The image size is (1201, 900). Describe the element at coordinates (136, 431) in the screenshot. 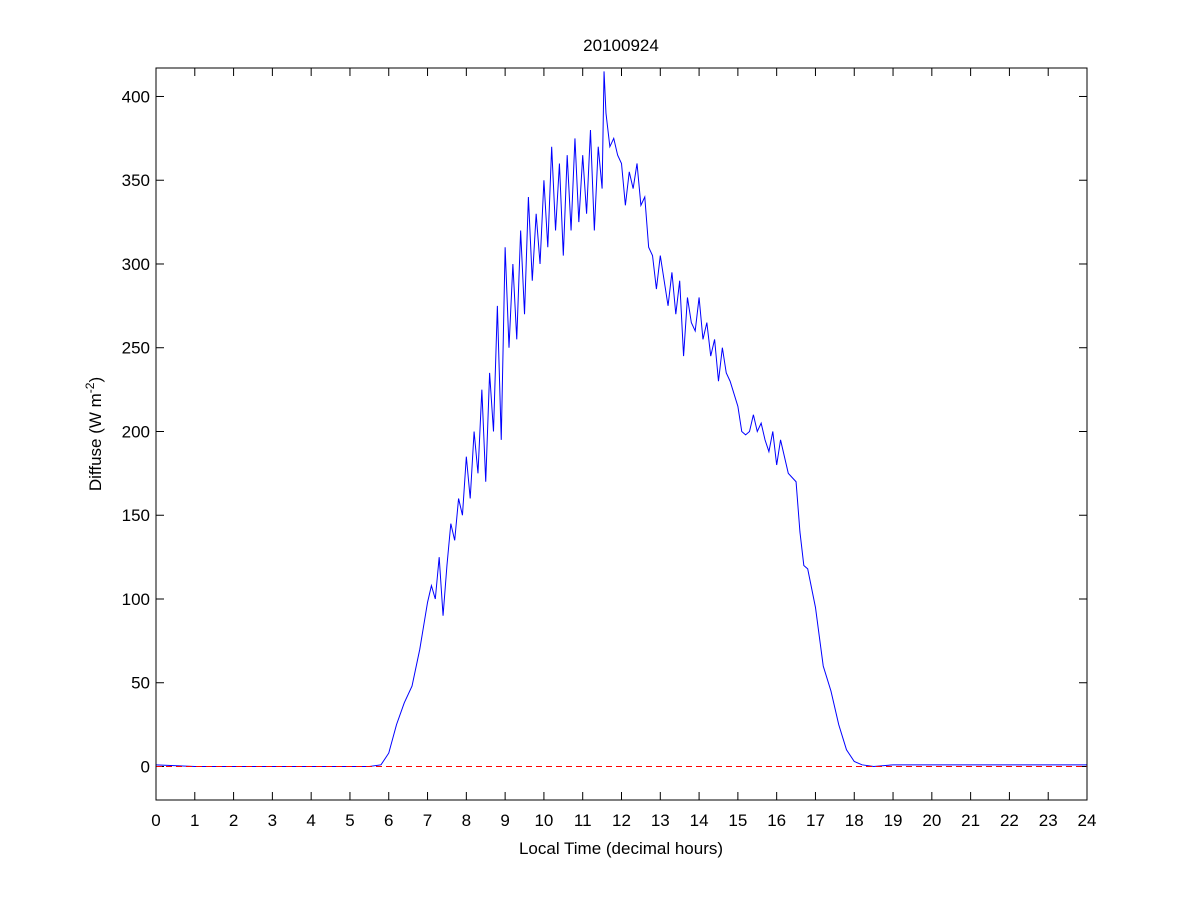

I see `y-tick-label: 200` at that location.